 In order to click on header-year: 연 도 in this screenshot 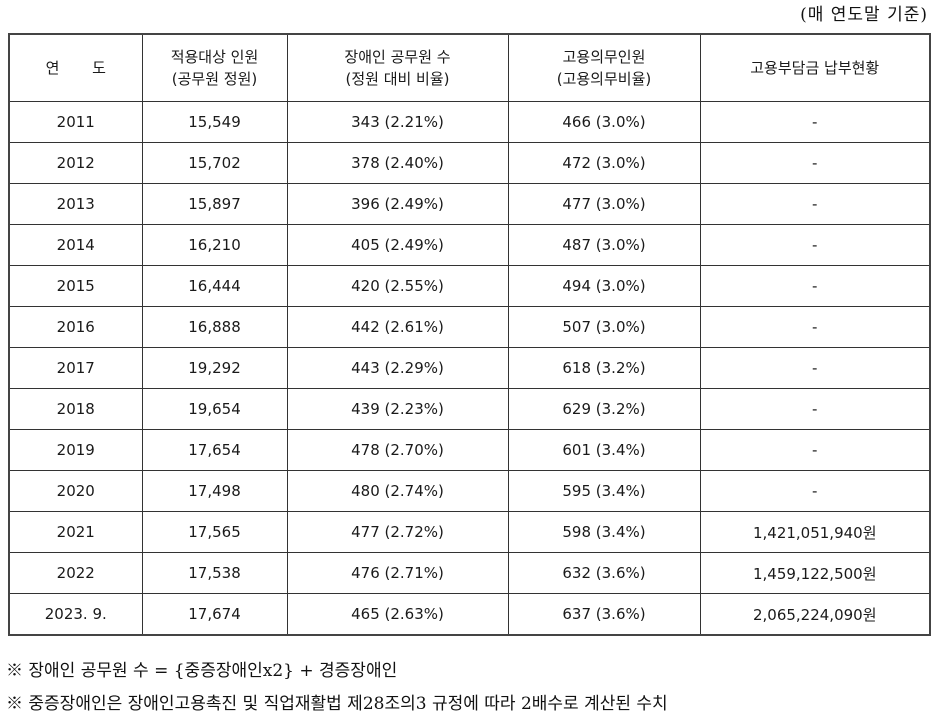, I will do `click(75, 67)`.